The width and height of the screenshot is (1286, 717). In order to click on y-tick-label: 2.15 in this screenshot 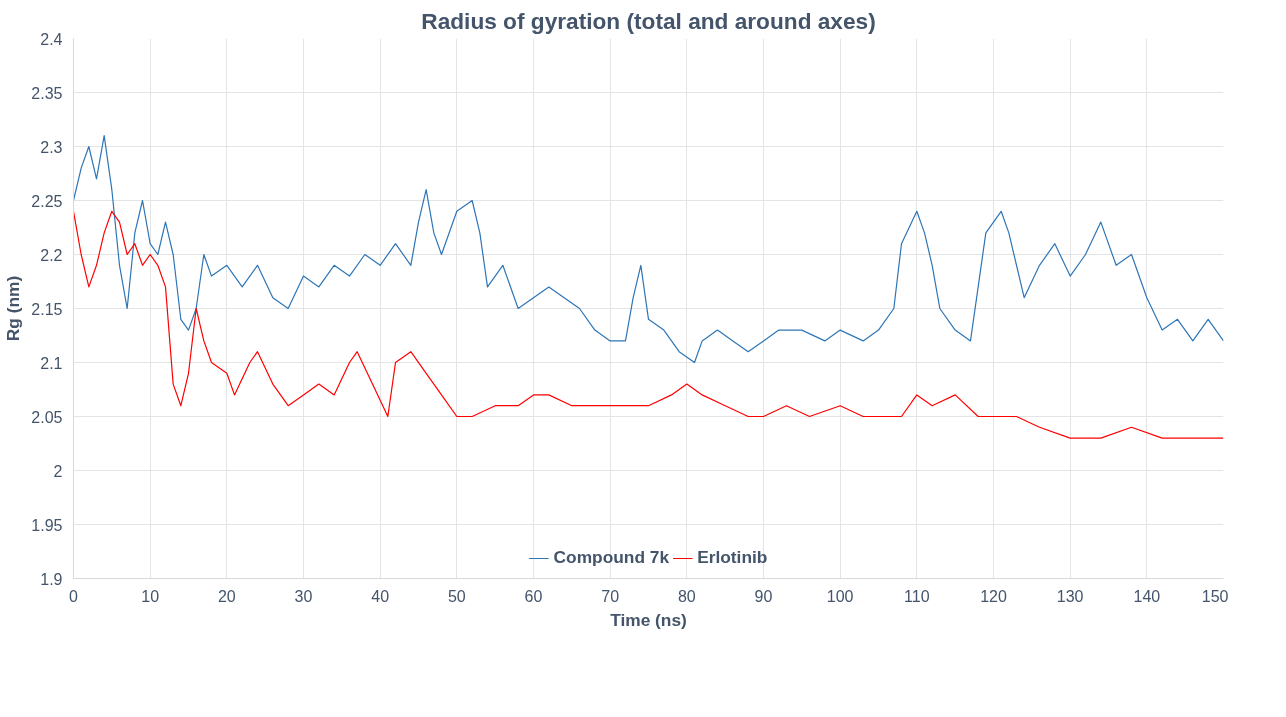, I will do `click(47, 309)`.